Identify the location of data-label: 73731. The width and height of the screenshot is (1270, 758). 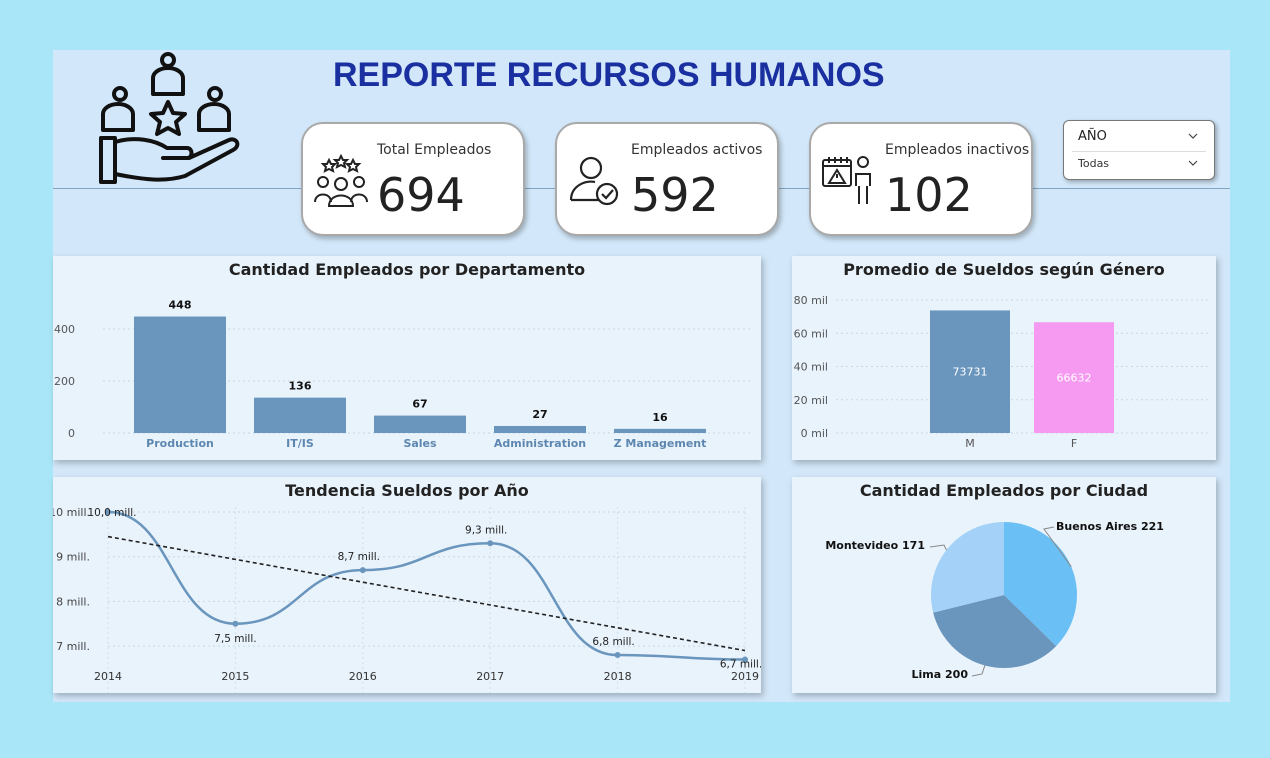
(970, 372).